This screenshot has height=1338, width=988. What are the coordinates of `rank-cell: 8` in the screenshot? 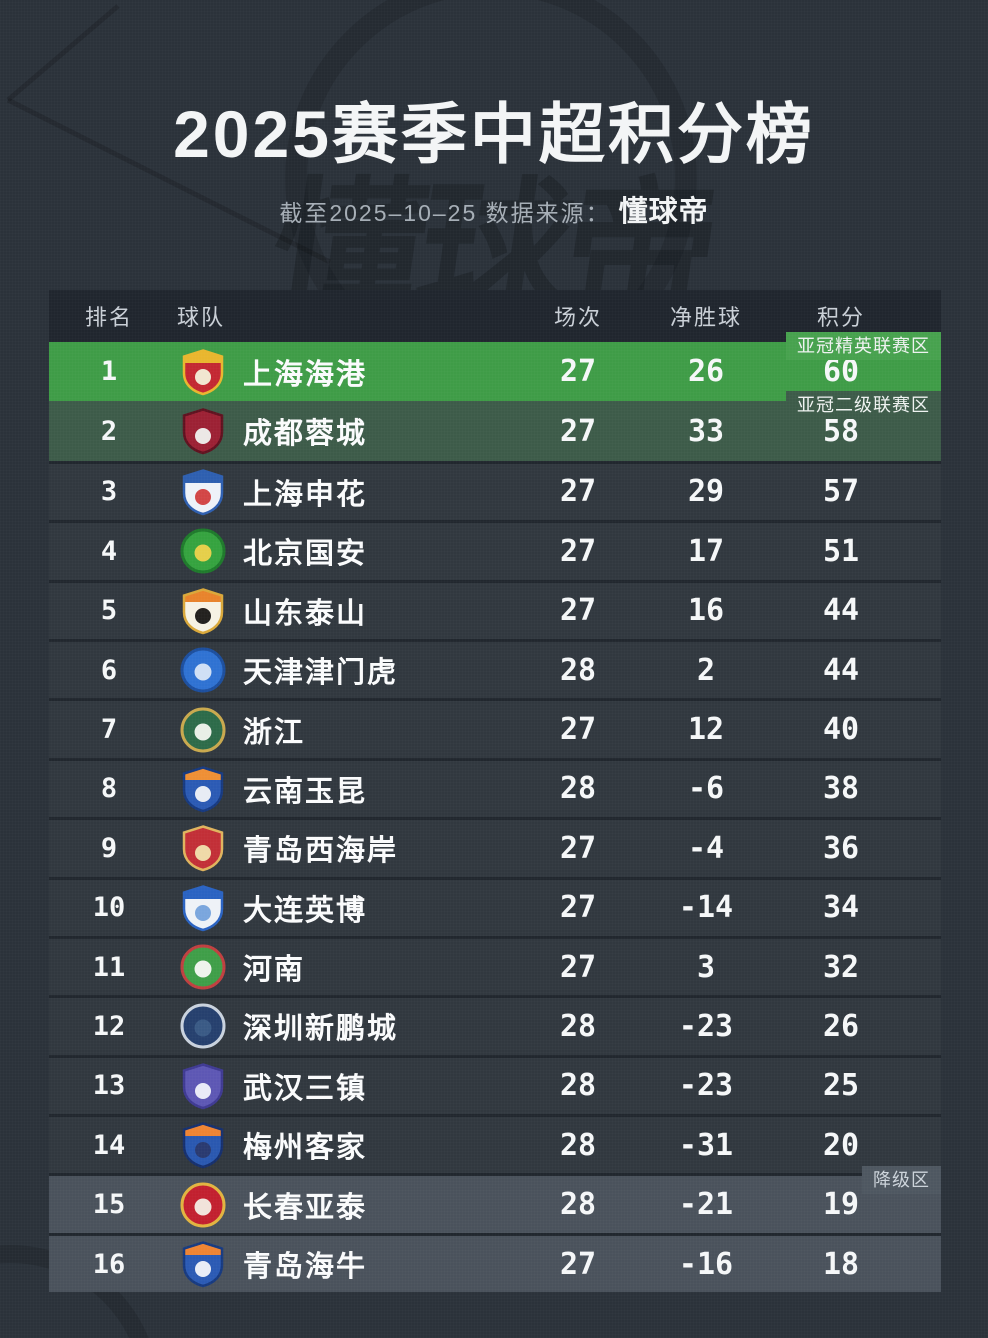 It's located at (109, 789).